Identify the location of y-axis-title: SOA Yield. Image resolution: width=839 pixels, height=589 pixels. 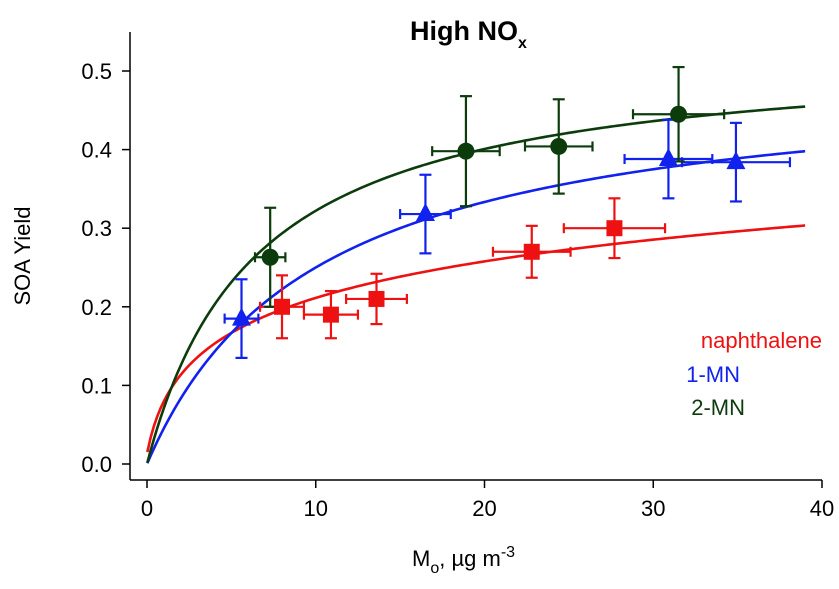
(22, 255).